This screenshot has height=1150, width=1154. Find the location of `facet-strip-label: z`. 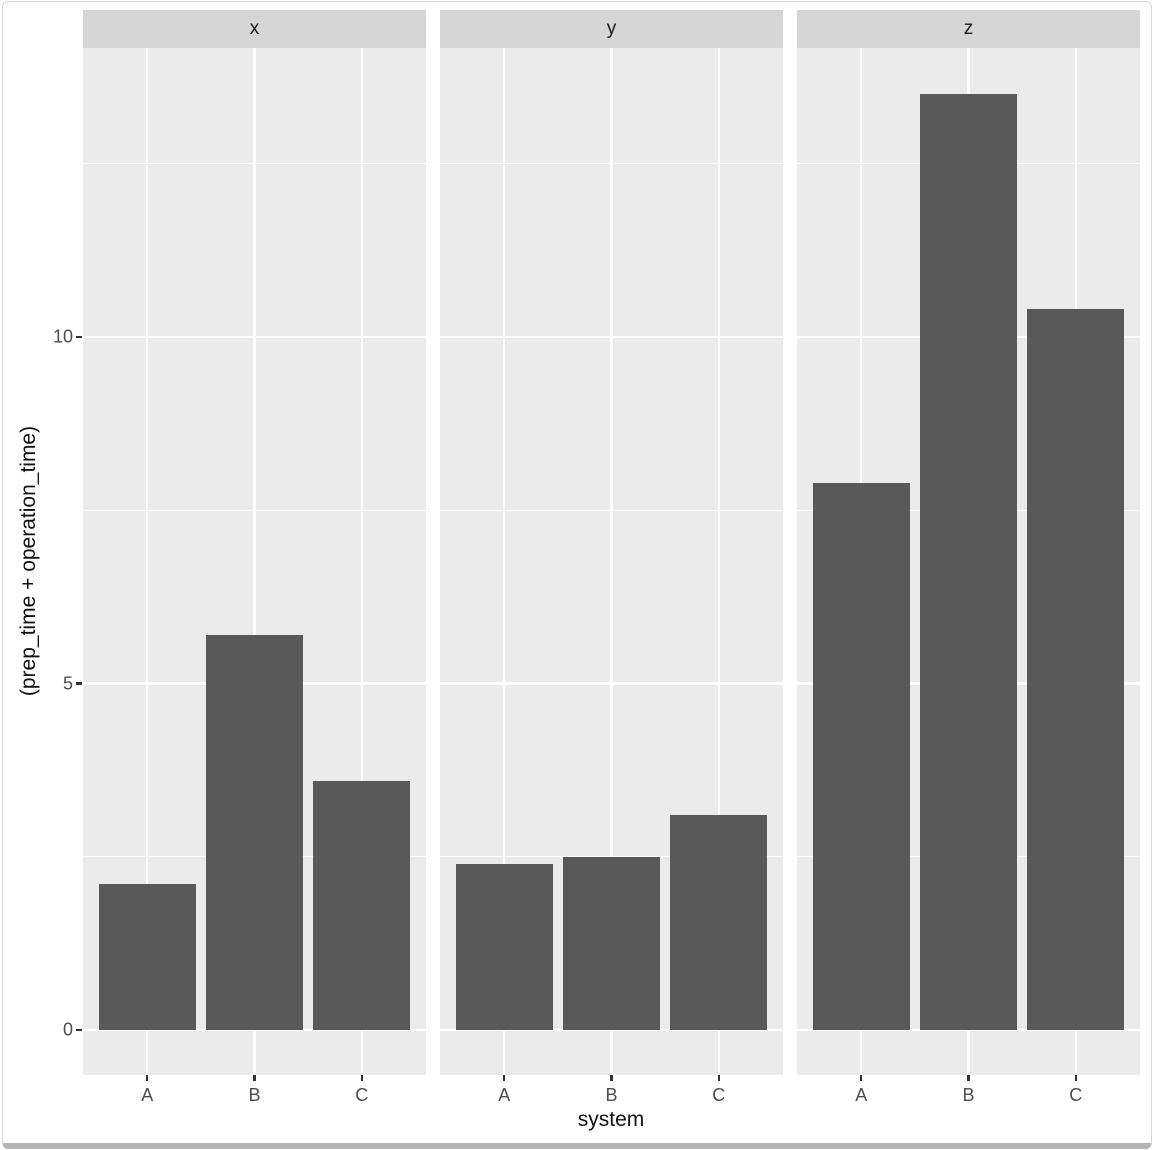

facet-strip-label: z is located at coordinates (968, 28).